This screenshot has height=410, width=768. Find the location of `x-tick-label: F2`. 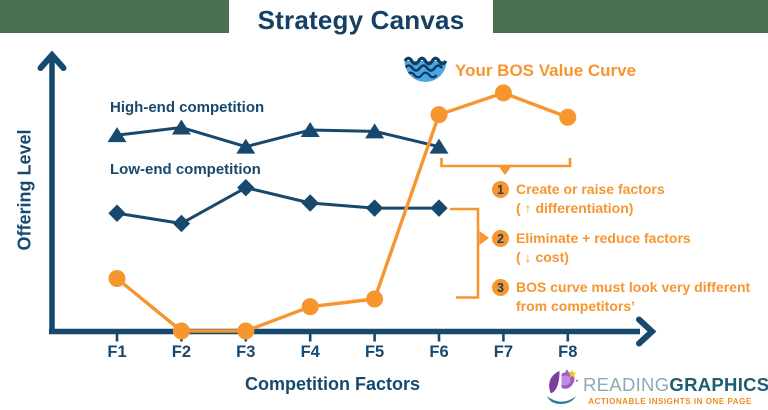

x-tick-label: F2 is located at coordinates (181, 352).